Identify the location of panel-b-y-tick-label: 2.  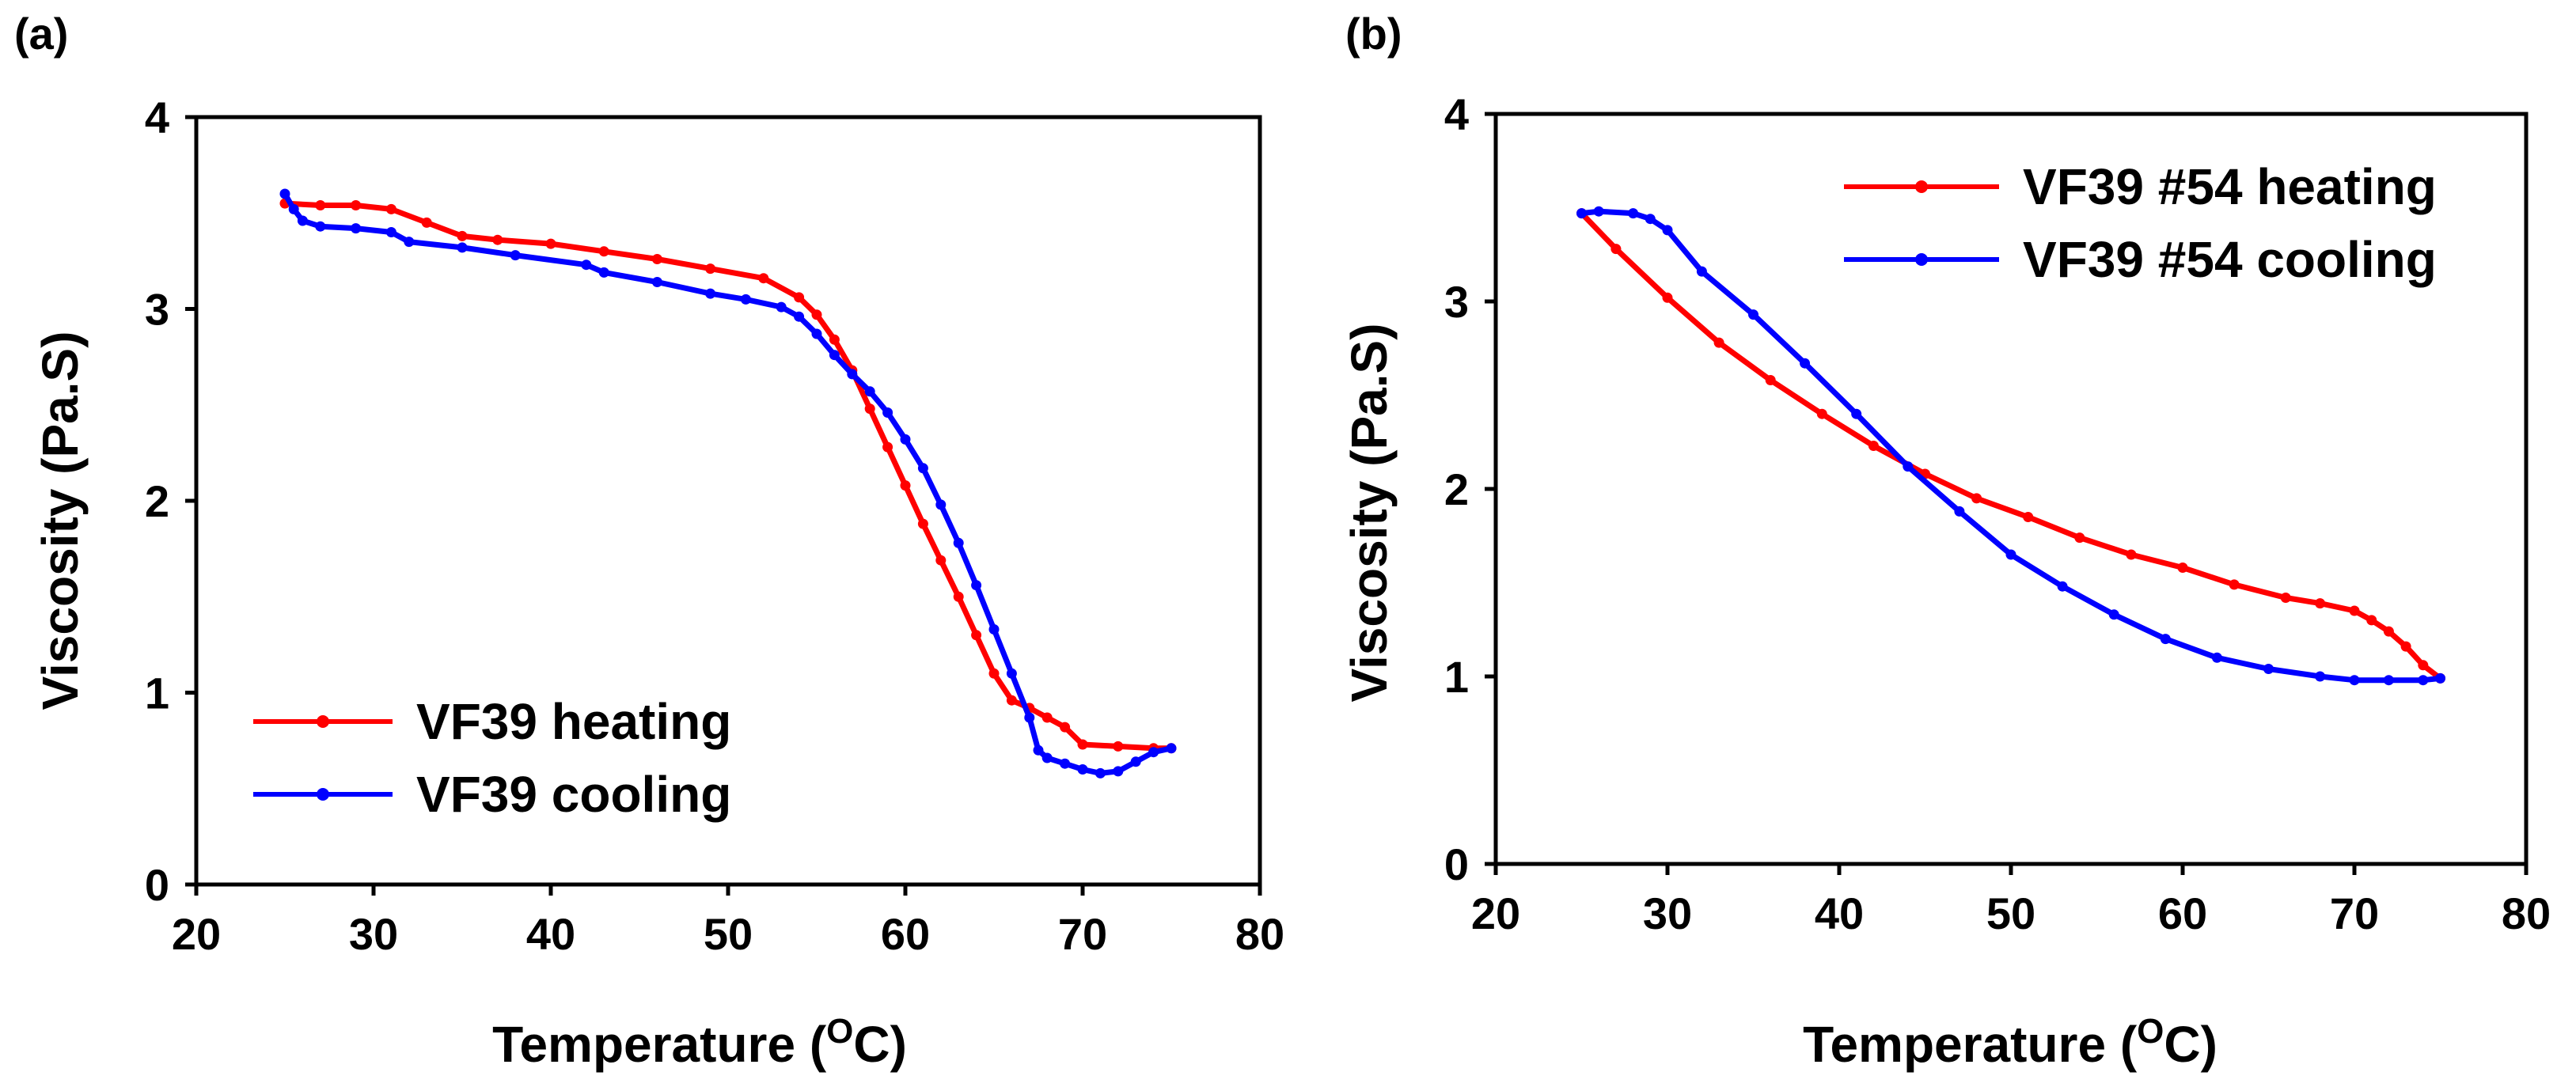
(1456, 489).